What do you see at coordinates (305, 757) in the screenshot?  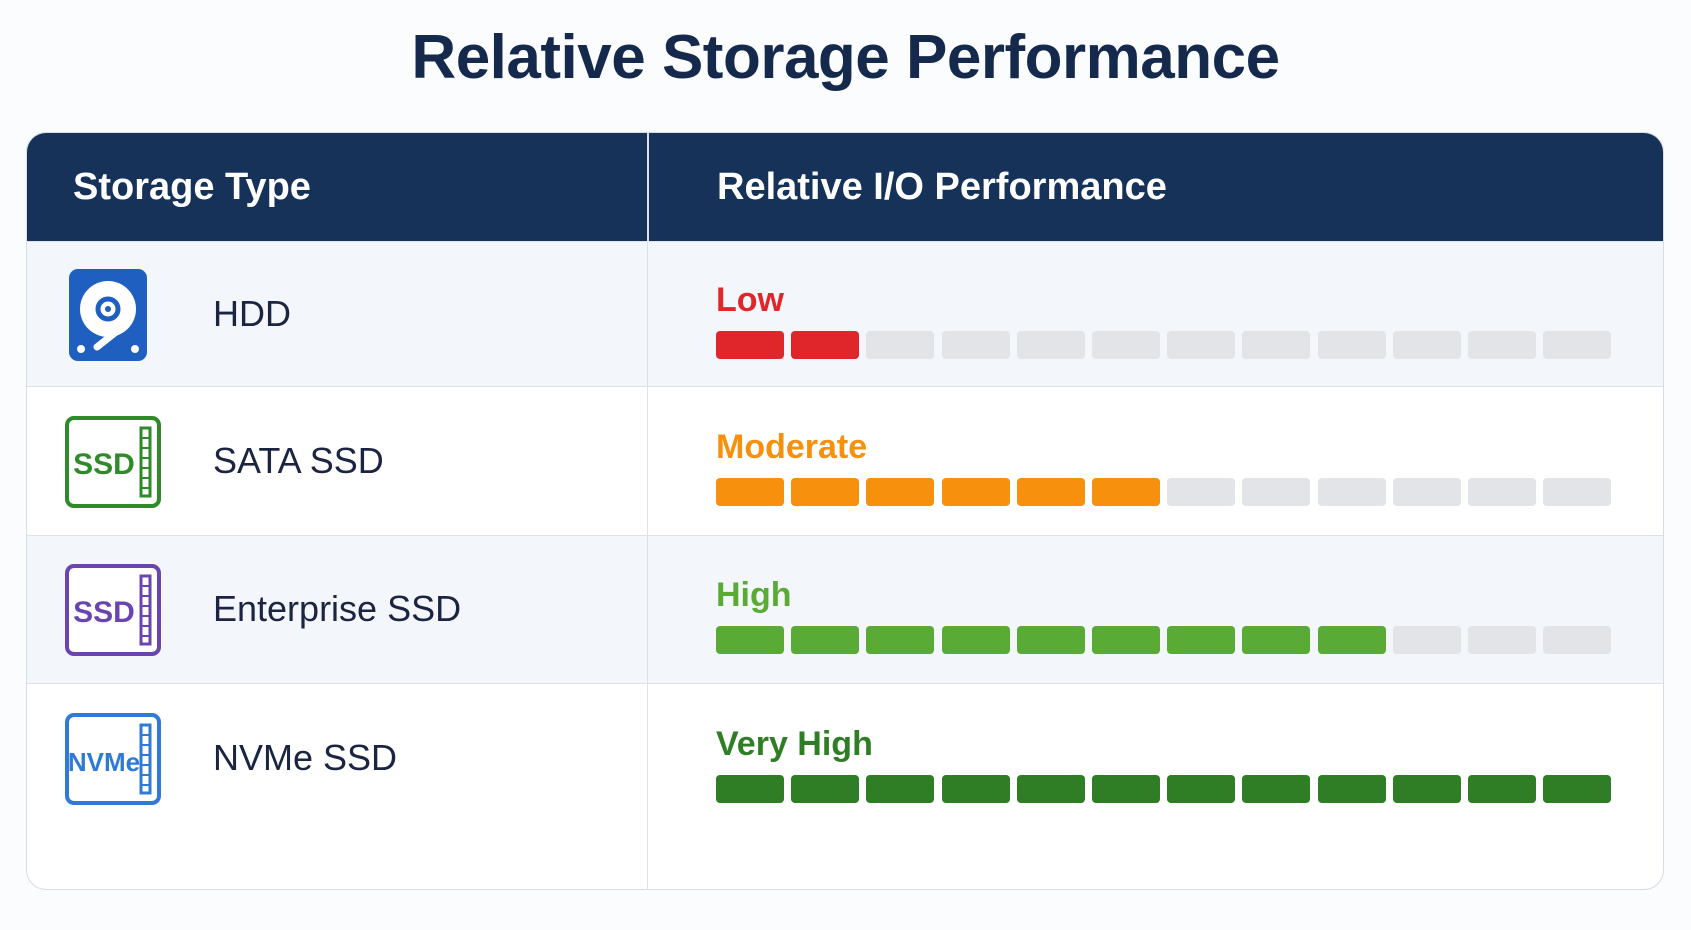 I see `storage-type-label: NVMe SSD` at bounding box center [305, 757].